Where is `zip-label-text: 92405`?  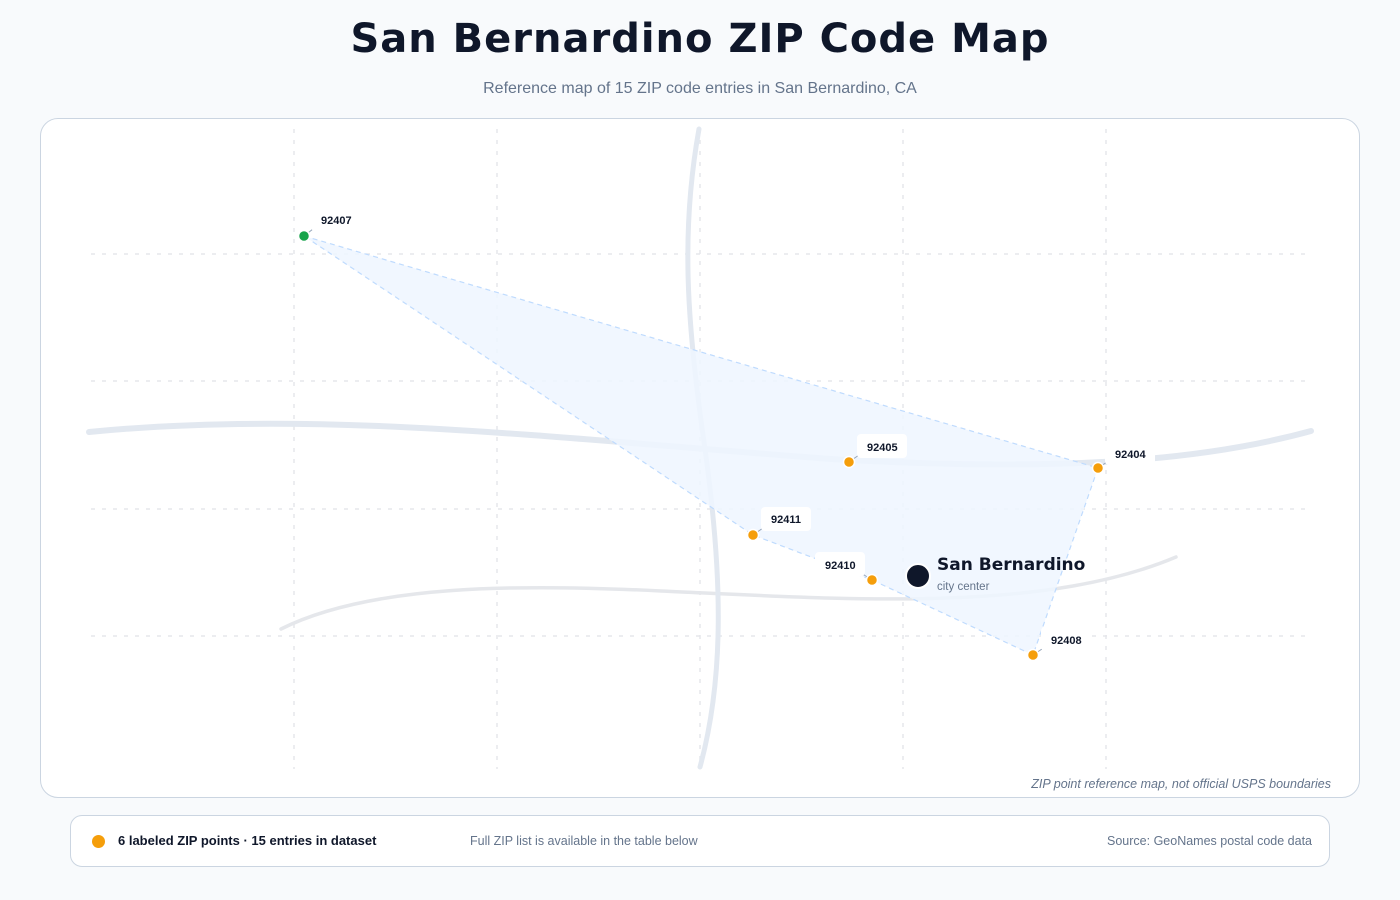
zip-label-text: 92405 is located at coordinates (882, 448).